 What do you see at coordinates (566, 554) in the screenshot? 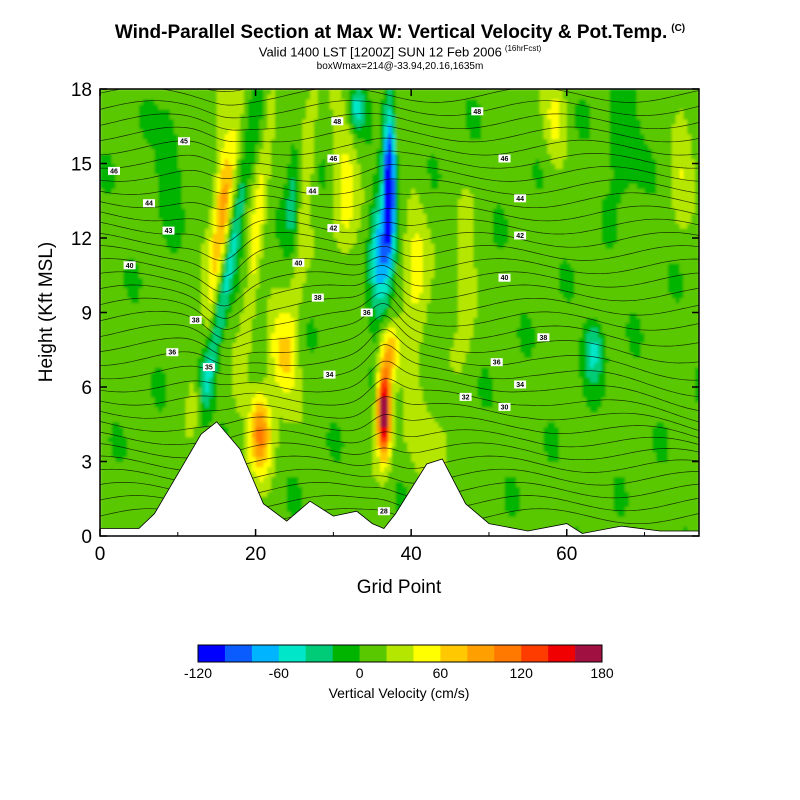
I see `x-tick-label: 60` at bounding box center [566, 554].